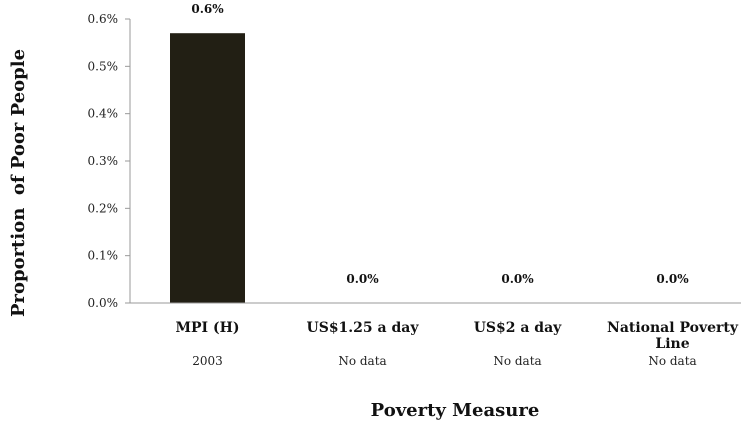 The image size is (741, 423). What do you see at coordinates (103, 303) in the screenshot?
I see `y-tick-label: 0.0%` at bounding box center [103, 303].